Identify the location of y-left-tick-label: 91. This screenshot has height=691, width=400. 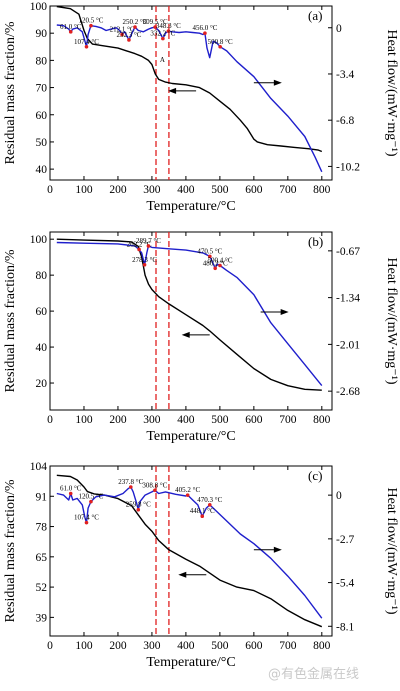
(42, 497).